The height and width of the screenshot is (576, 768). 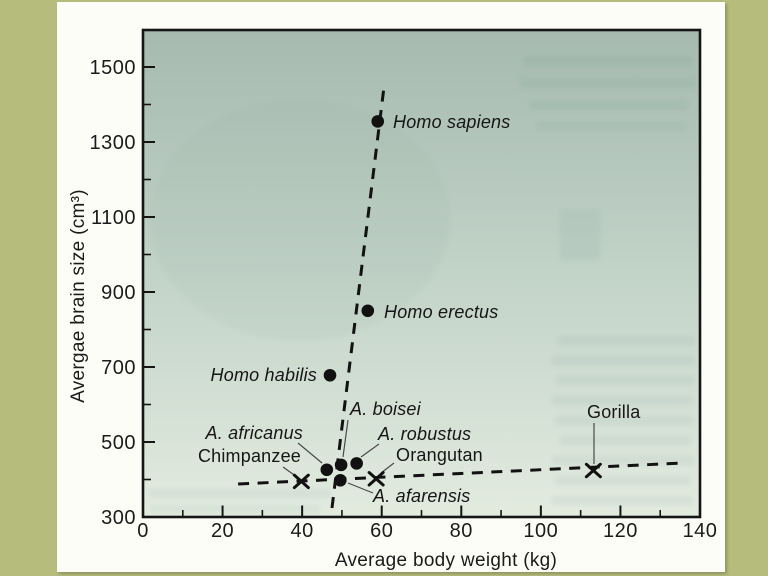 I want to click on y-tick-label: 1100, so click(x=113, y=218).